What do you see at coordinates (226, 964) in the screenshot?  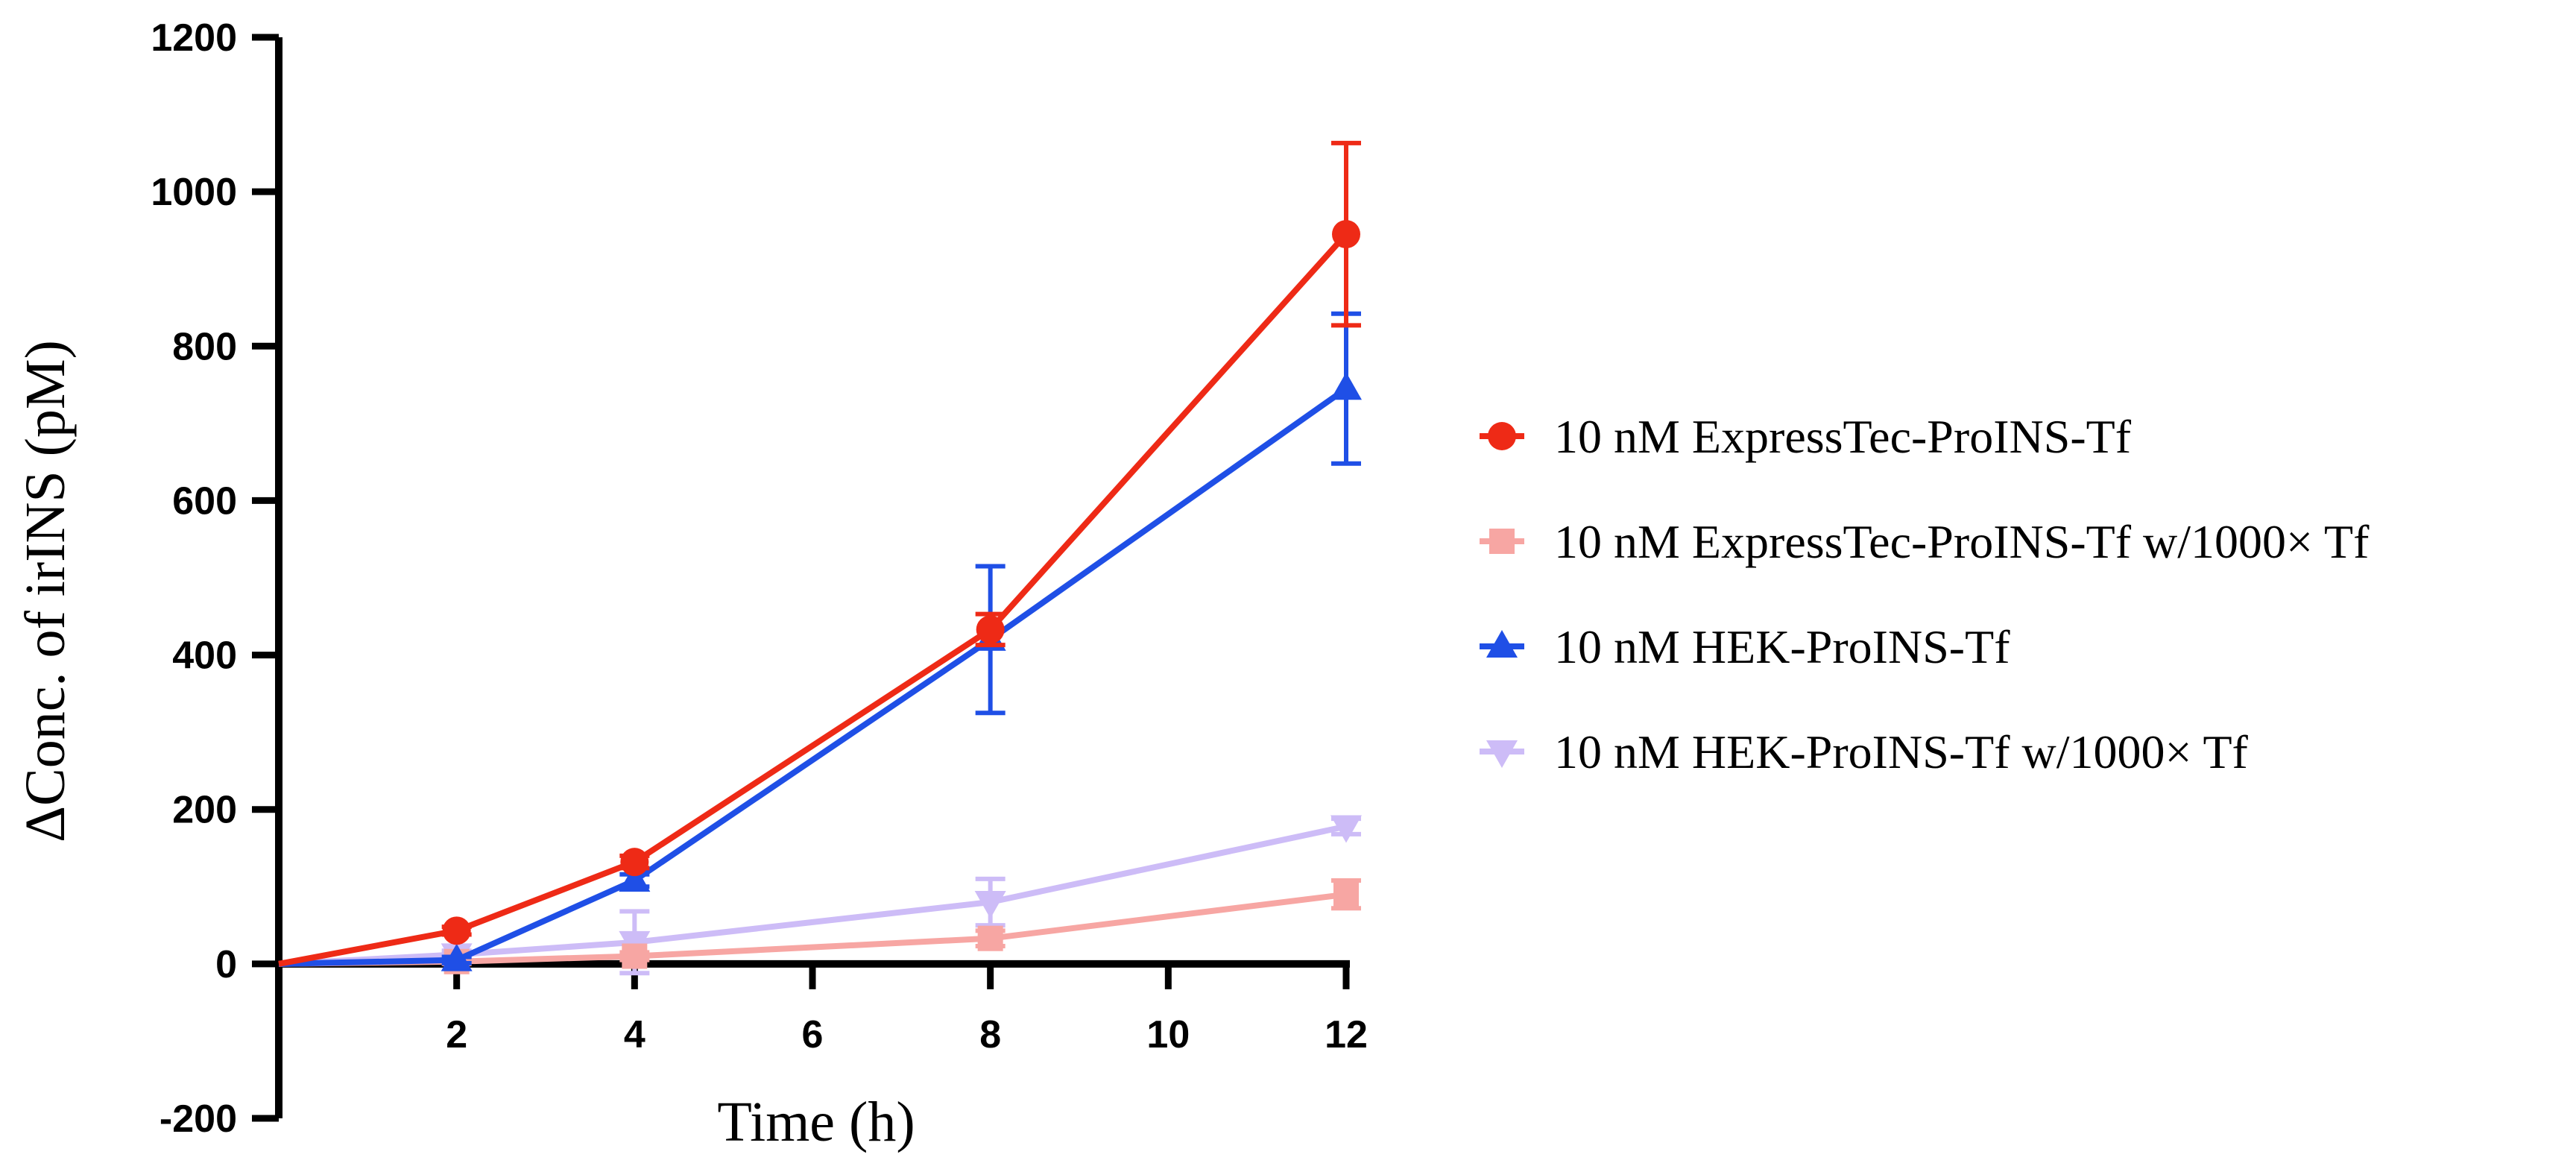 I see `y-tick-label: 0` at bounding box center [226, 964].